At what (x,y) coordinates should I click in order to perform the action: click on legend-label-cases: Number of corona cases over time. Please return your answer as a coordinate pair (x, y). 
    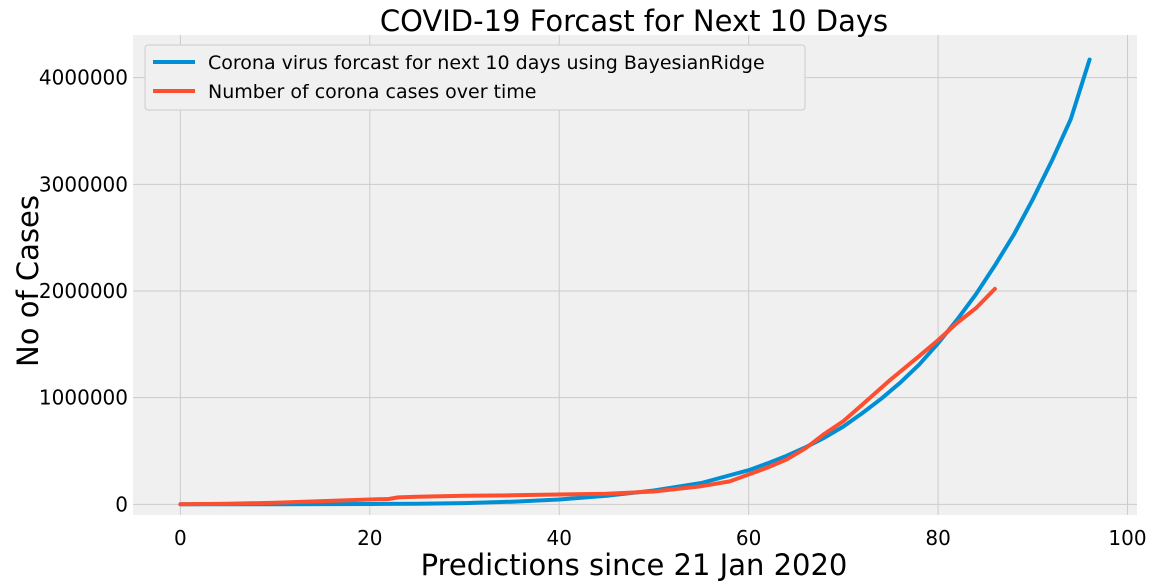
    Looking at the image, I should click on (372, 92).